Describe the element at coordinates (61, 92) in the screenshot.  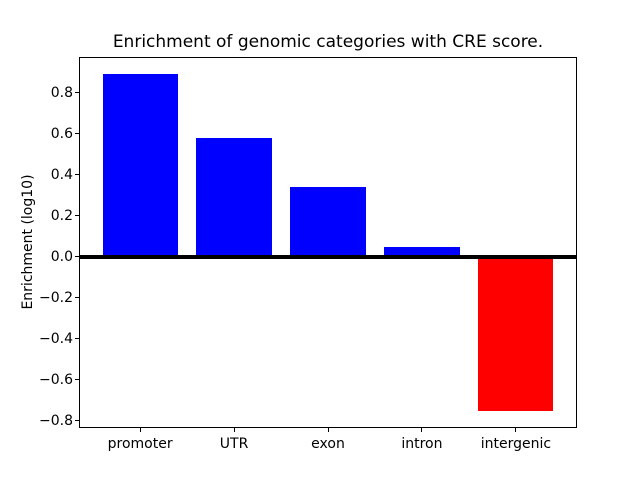
I see `y-tick-label: 0.8` at that location.